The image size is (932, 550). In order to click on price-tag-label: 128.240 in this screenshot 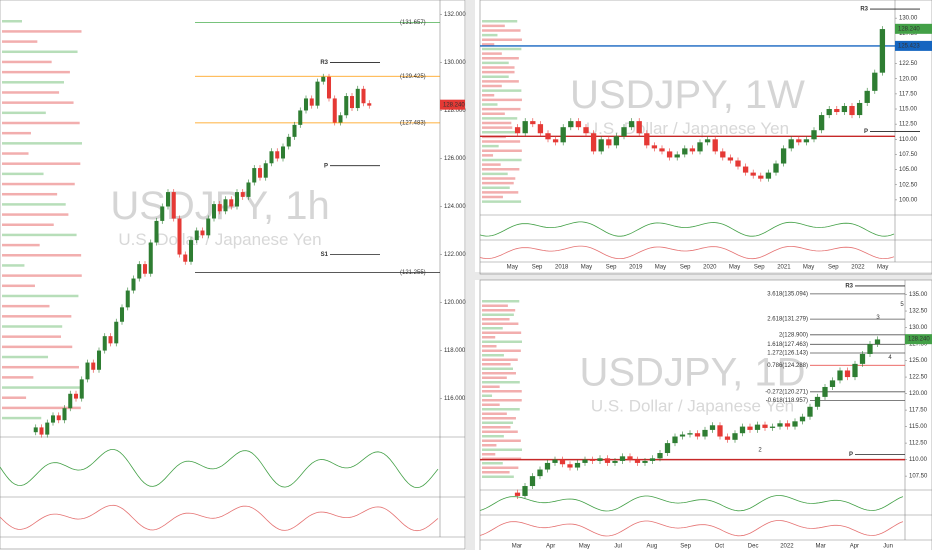, I will do `click(454, 105)`.